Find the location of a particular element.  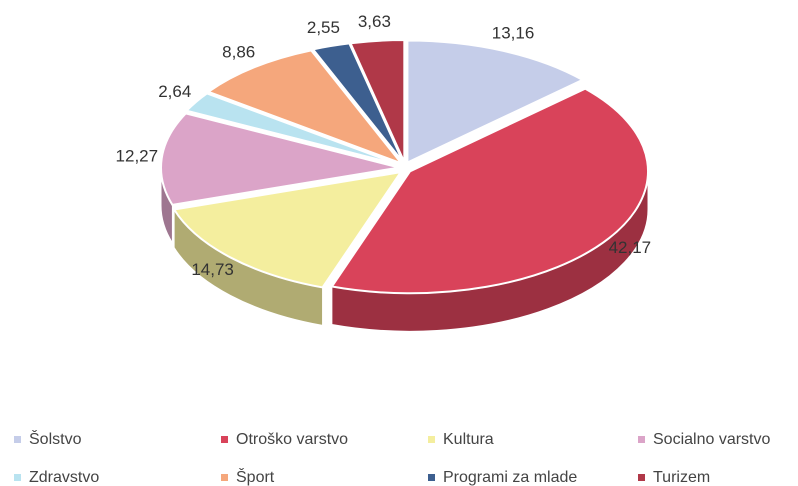

legend-label: Šolstvo is located at coordinates (55, 438).